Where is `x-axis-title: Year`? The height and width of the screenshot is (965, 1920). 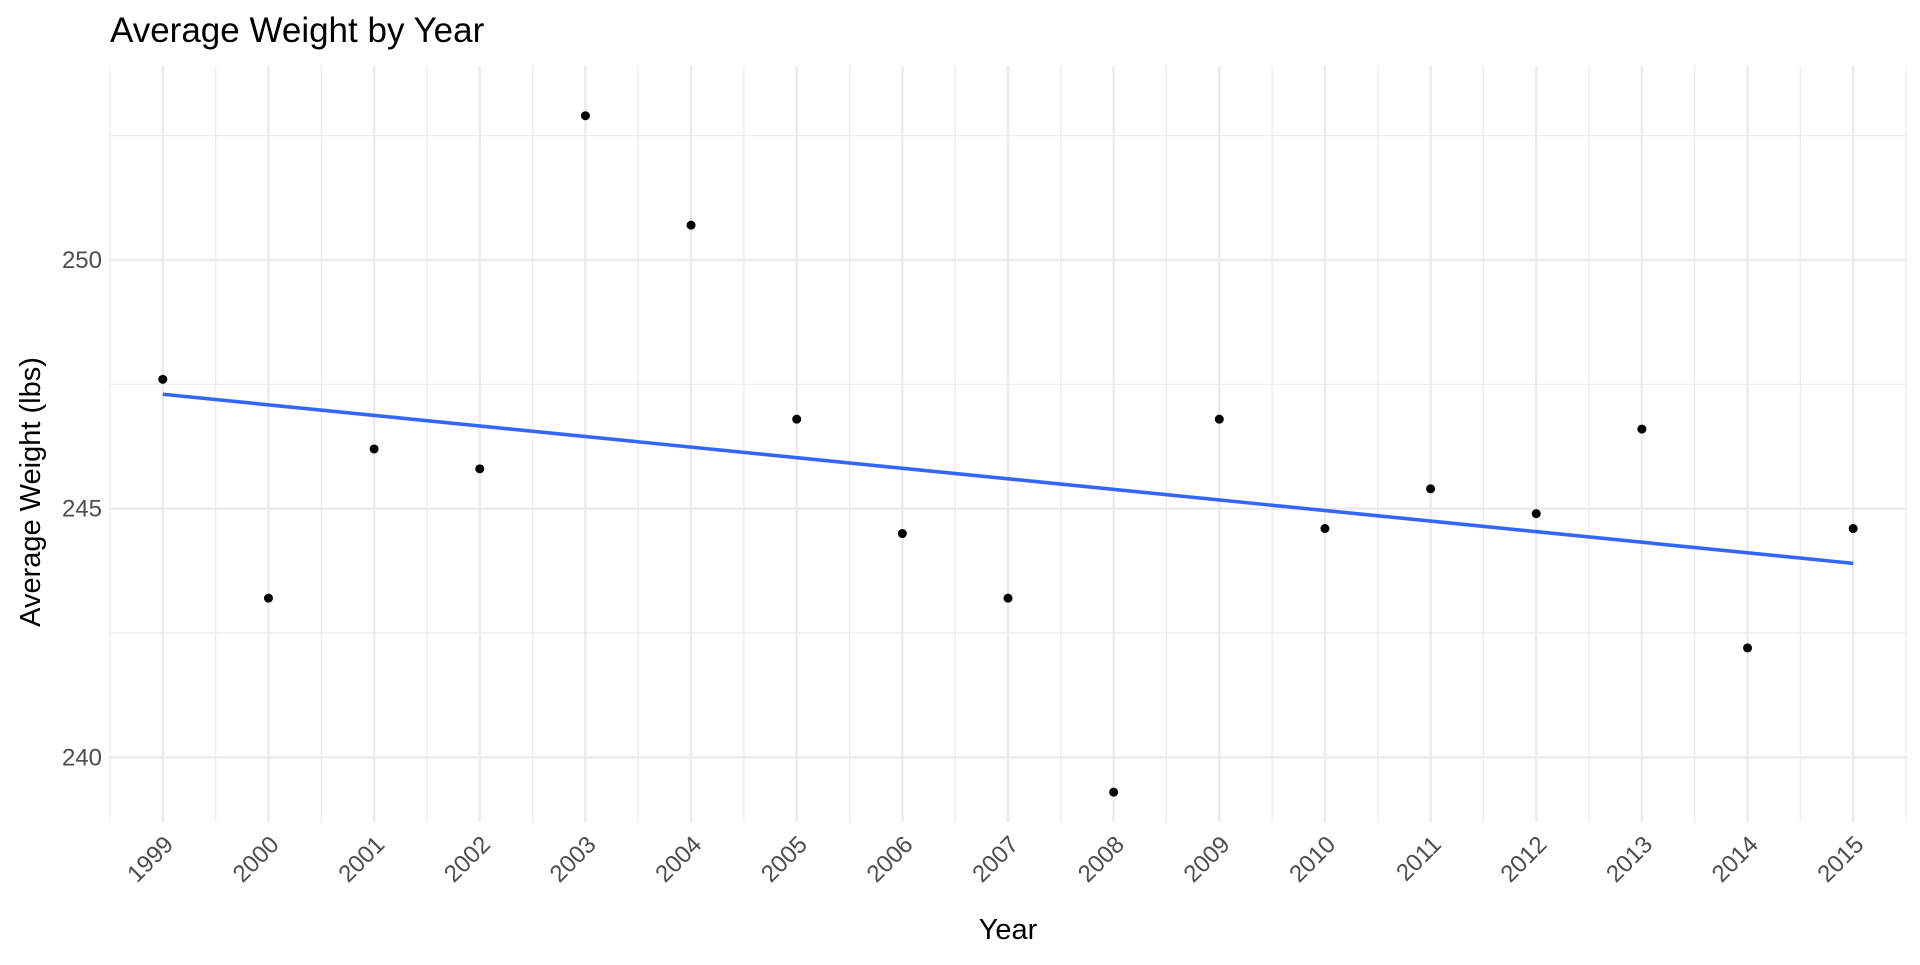
x-axis-title: Year is located at coordinates (1008, 930).